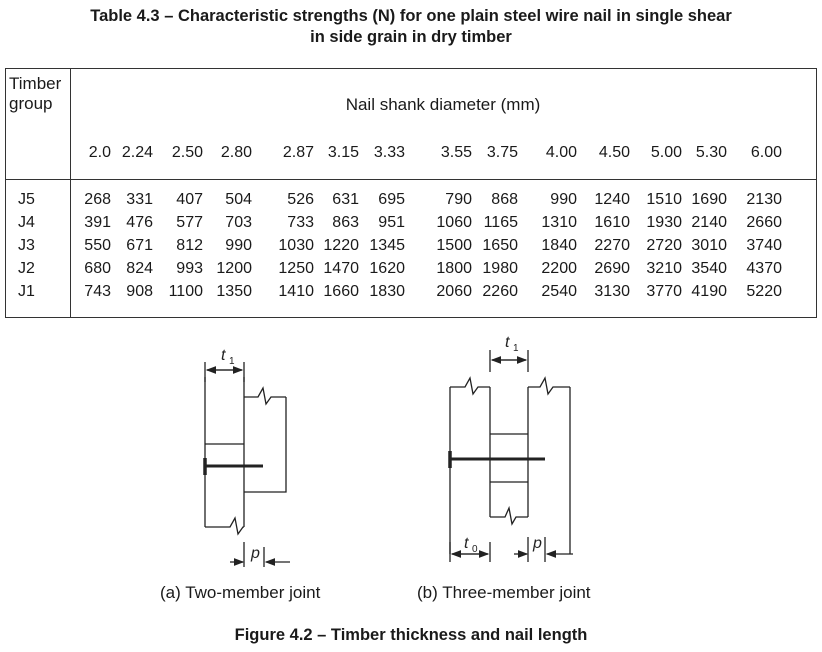 This screenshot has height=652, width=822. I want to click on strength-value-cell: 951, so click(391, 222).